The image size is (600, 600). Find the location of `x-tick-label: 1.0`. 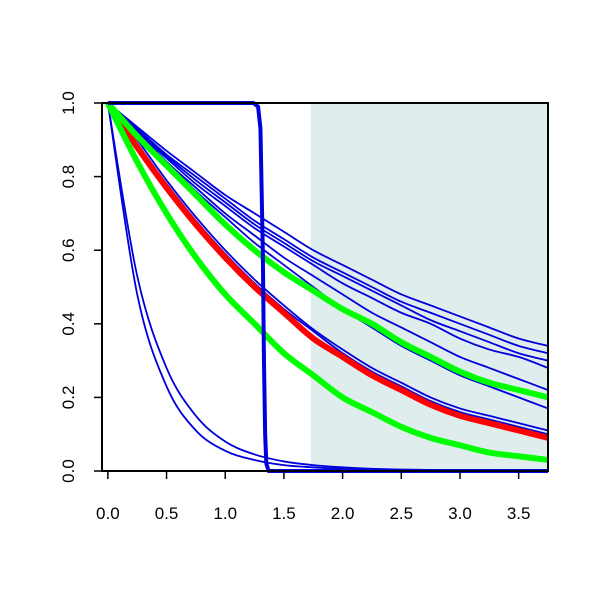

x-tick-label: 1.0 is located at coordinates (225, 513).